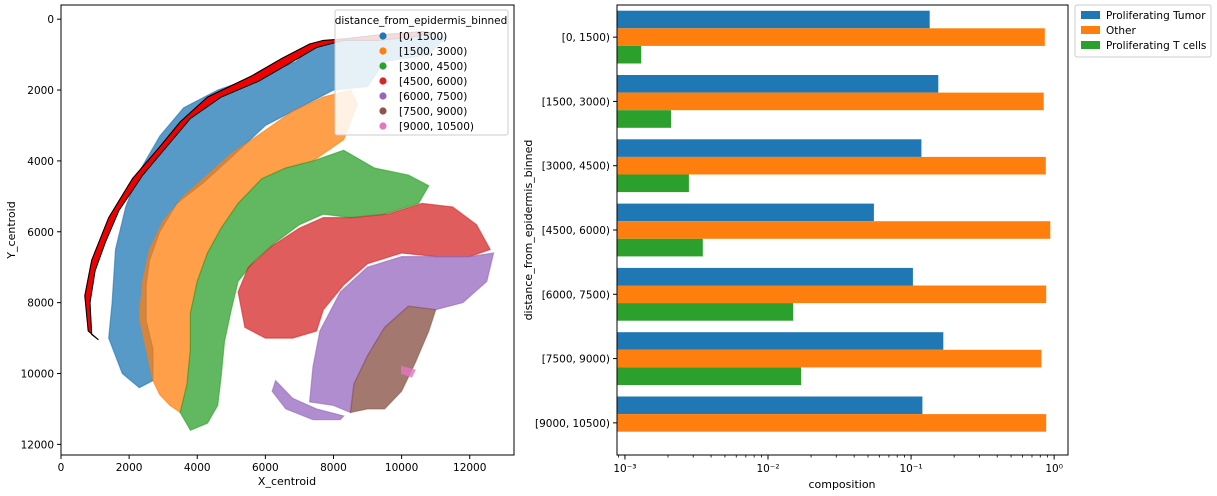 The image size is (1217, 496). What do you see at coordinates (433, 67) in the screenshot?
I see `scatter-legend-label: [3000, 4500)` at bounding box center [433, 67].